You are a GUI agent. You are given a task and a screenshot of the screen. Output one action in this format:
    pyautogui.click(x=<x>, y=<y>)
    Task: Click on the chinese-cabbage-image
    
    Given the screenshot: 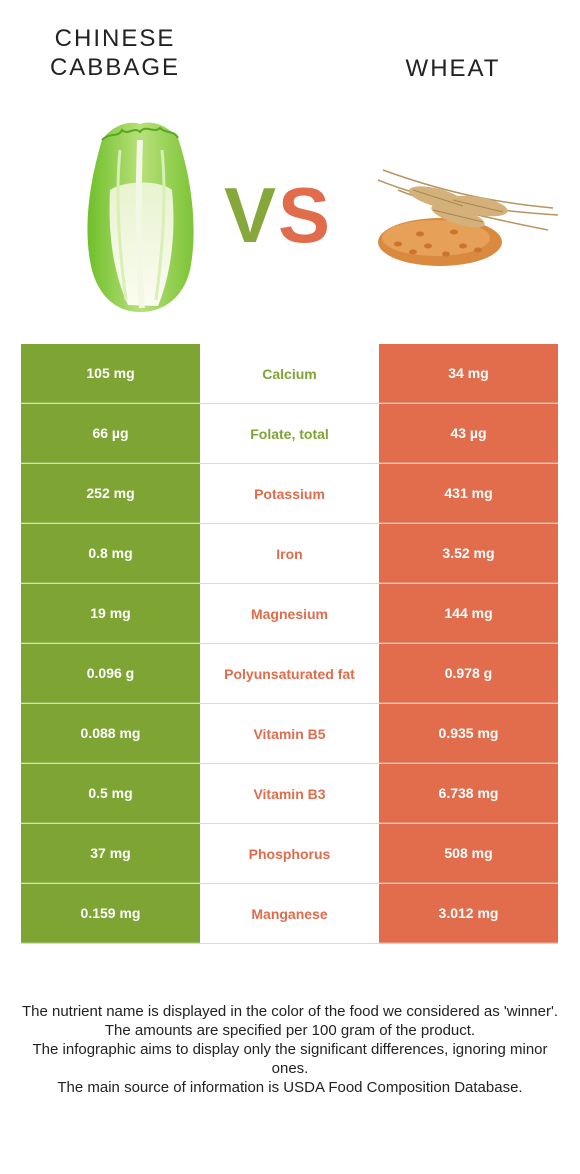 What is the action you would take?
    pyautogui.click(x=140, y=217)
    